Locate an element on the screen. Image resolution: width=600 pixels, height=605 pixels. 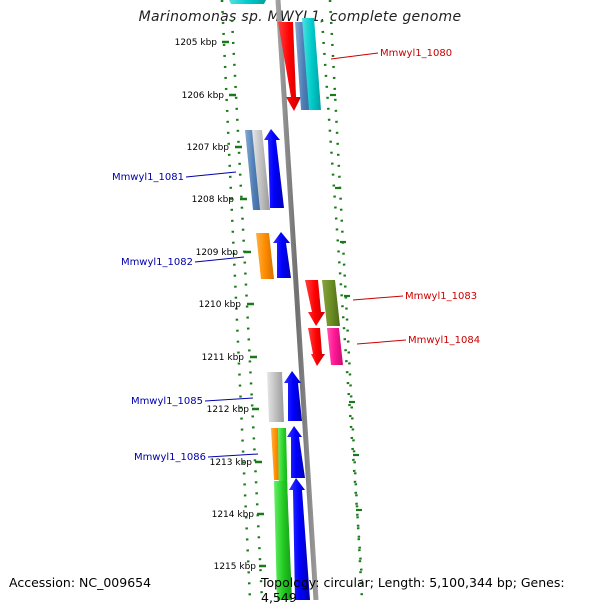
tick-label: 1212 kbp is located at coordinates (228, 410).